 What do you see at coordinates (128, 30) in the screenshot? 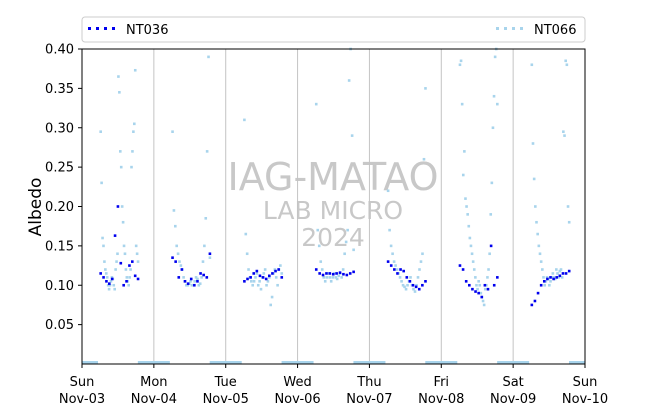
I see `legend-item-nt036: NT036` at bounding box center [128, 30].